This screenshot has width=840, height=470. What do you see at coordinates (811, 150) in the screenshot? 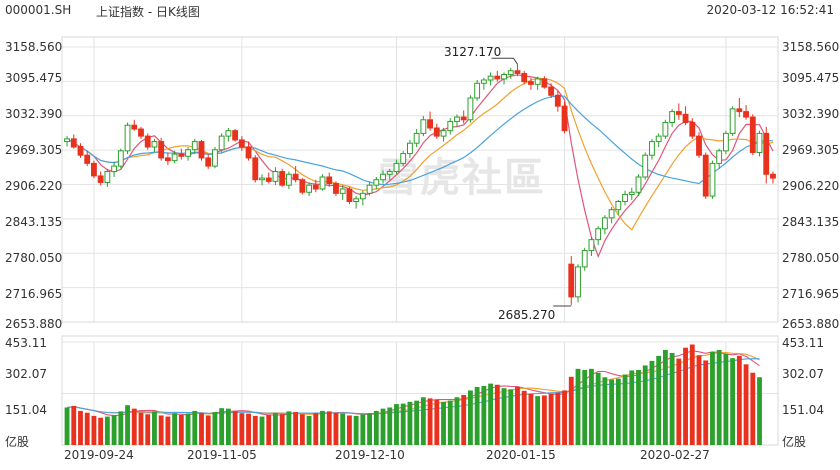
I see `price-tick-label: 2969.305` at bounding box center [811, 150].